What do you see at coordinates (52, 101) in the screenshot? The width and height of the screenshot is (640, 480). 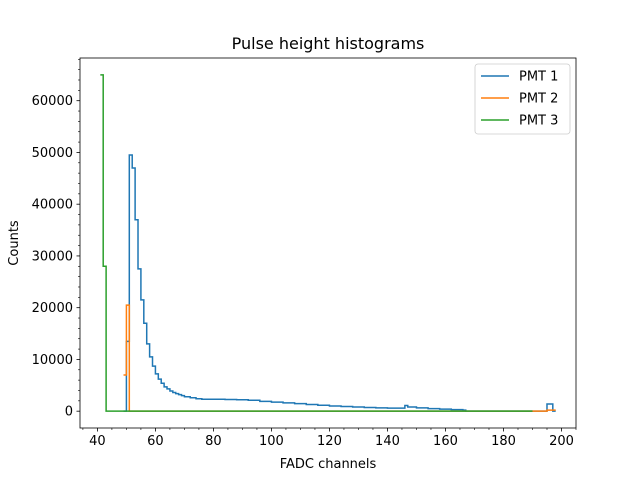 I see `y-tick-label: 60000` at bounding box center [52, 101].